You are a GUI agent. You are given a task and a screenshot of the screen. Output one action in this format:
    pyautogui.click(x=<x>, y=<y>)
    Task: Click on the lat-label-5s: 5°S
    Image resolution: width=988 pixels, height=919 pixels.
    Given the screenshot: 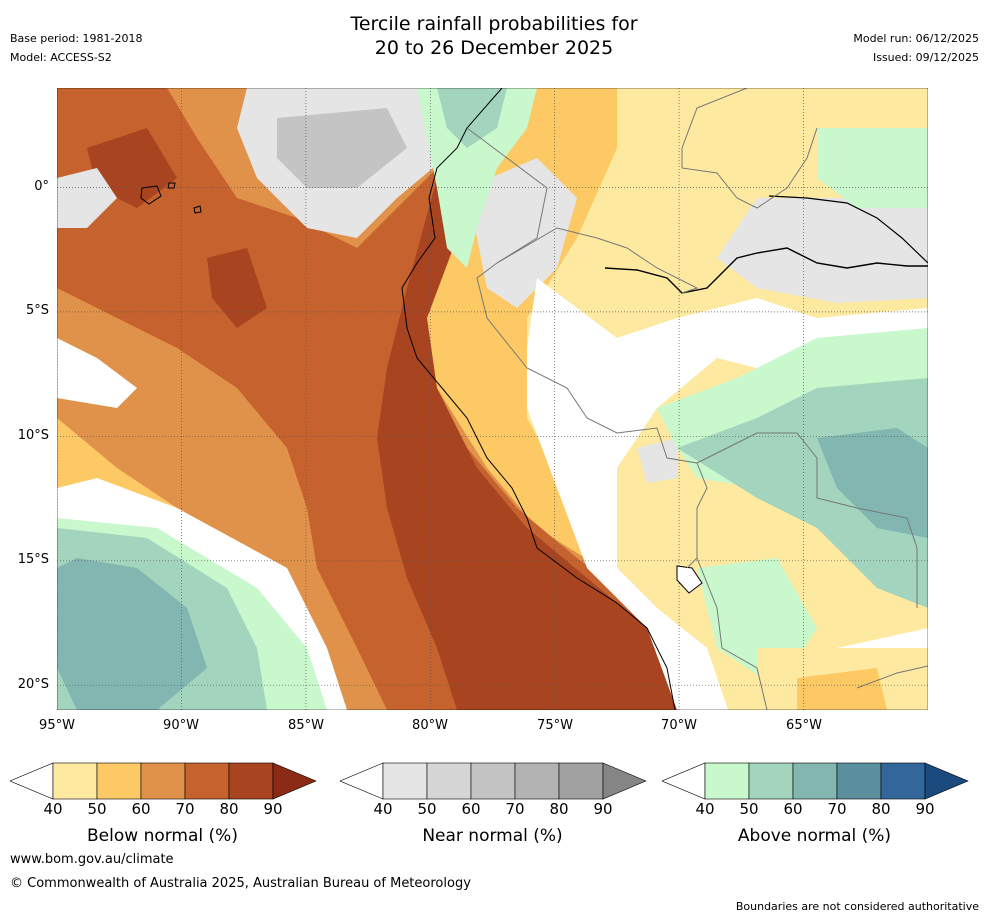 What is the action you would take?
    pyautogui.click(x=37, y=310)
    